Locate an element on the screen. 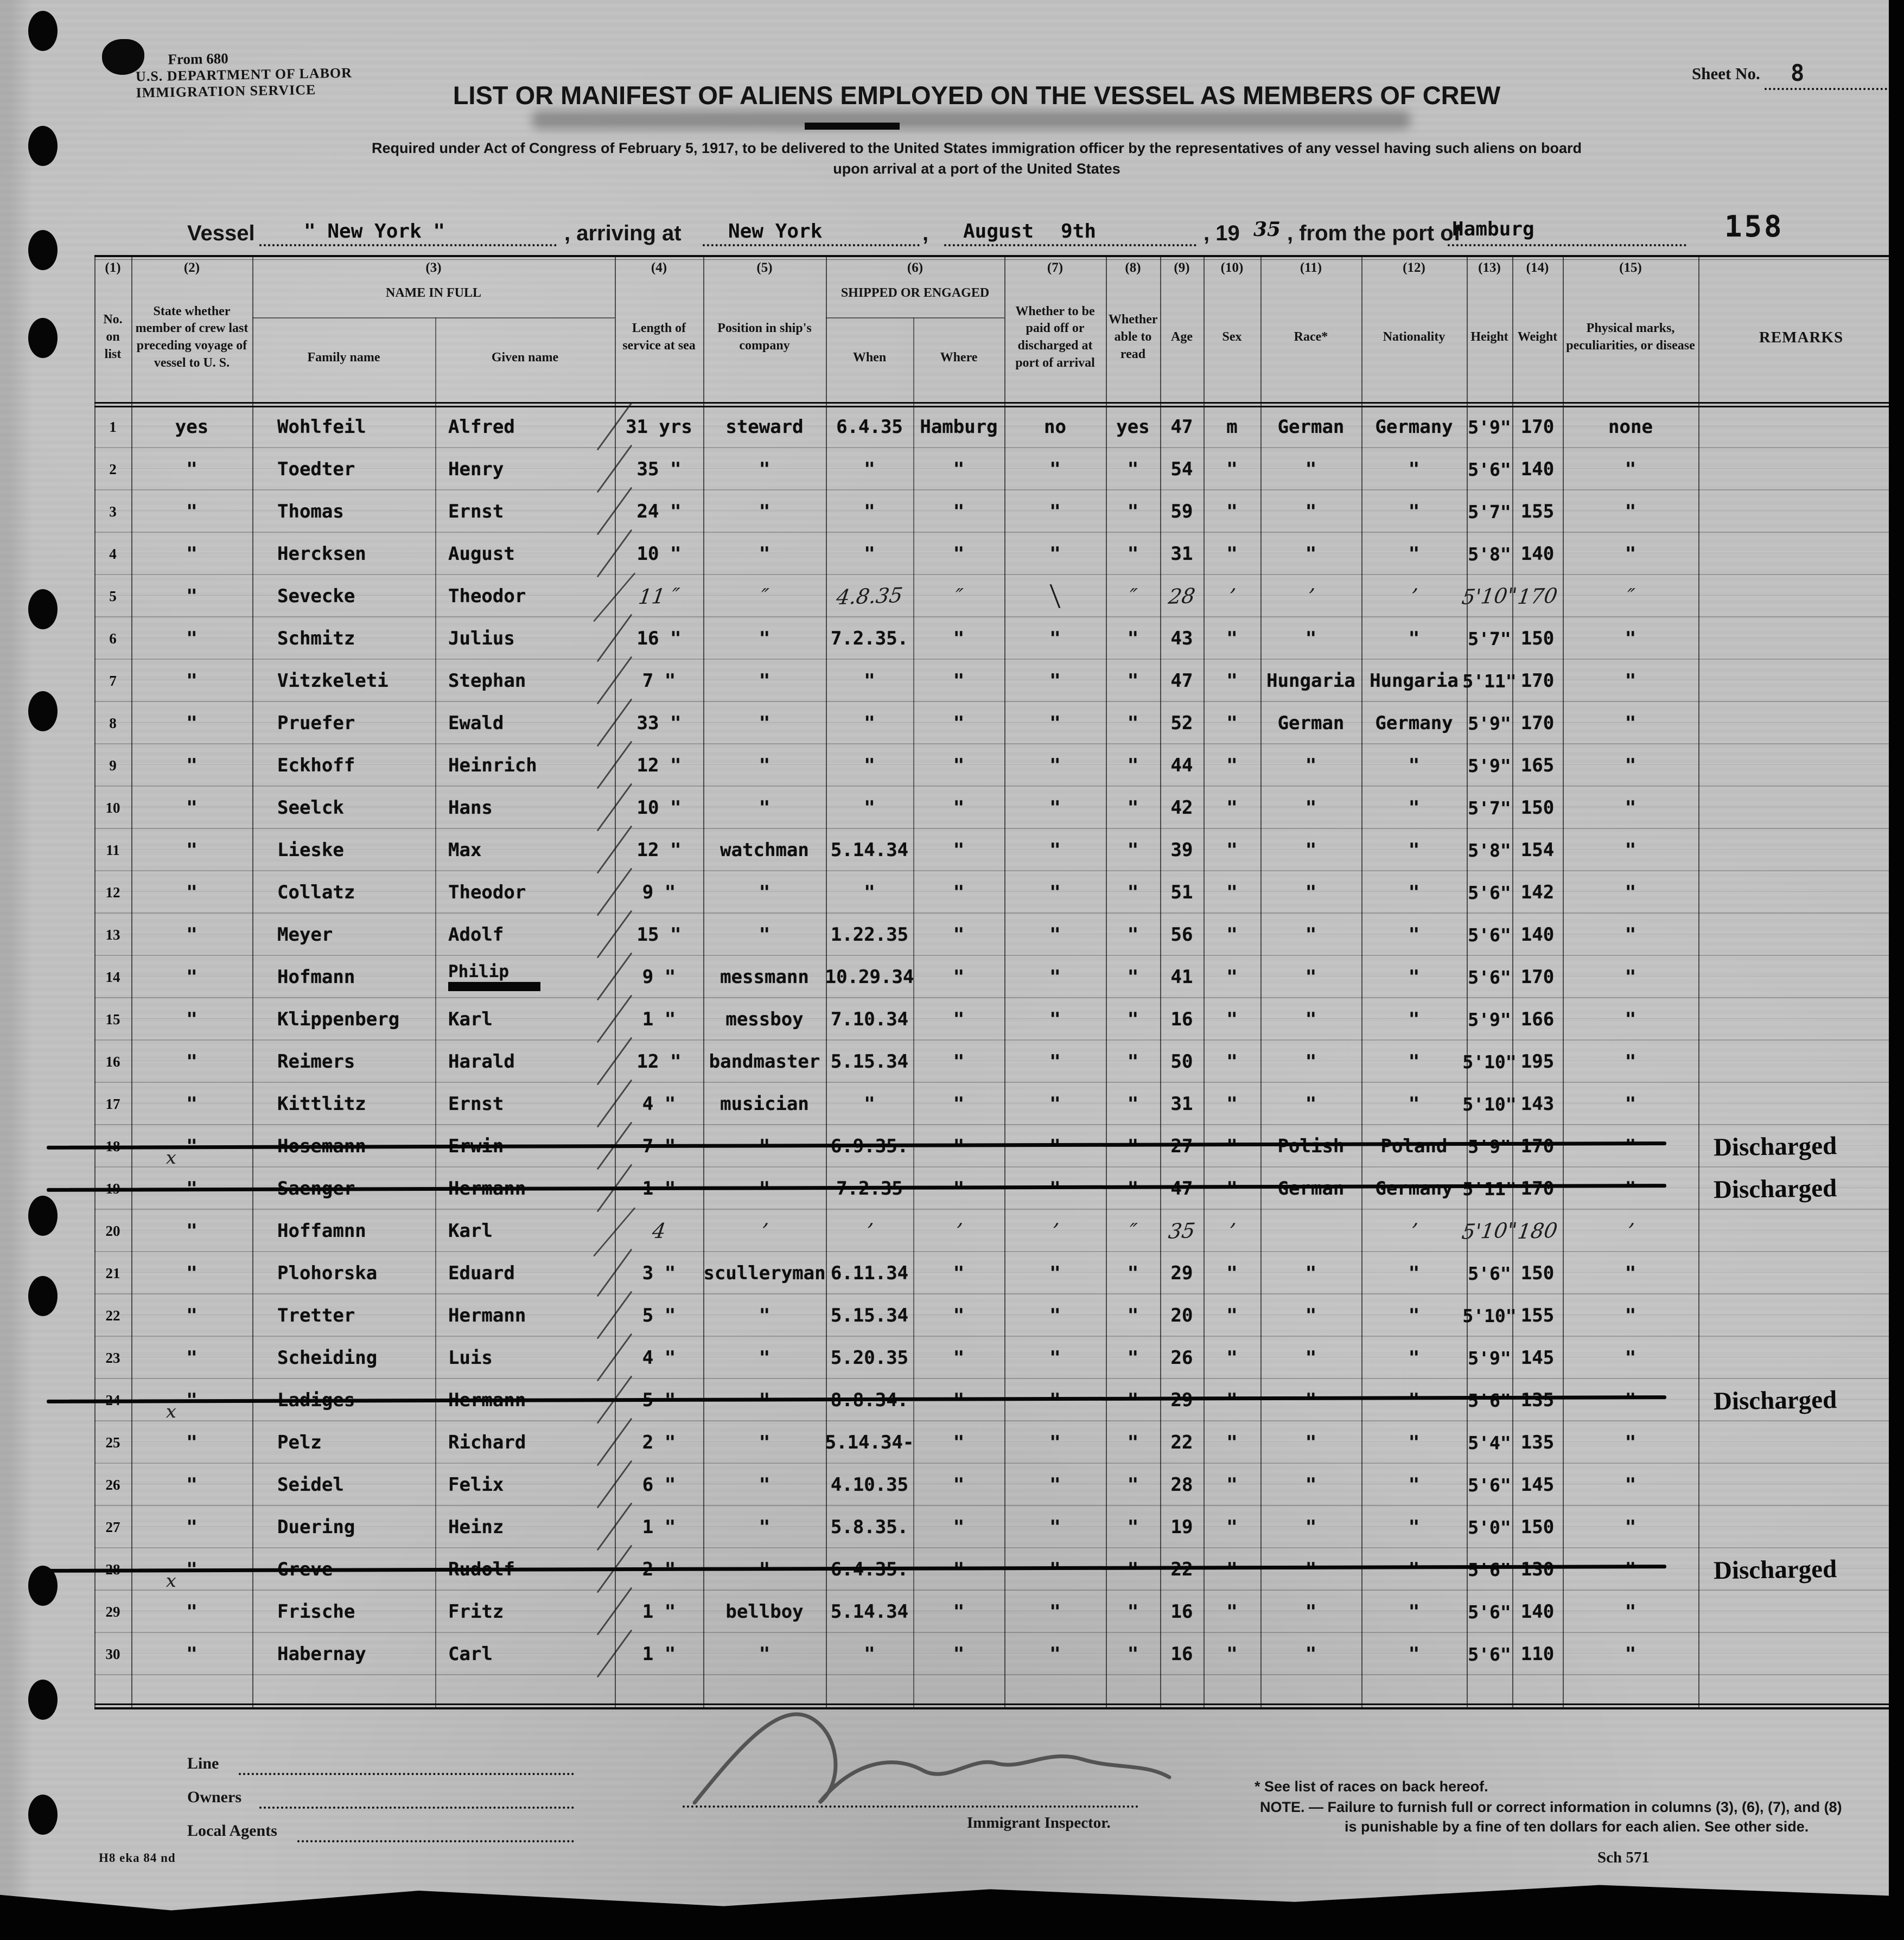 This screenshot has height=1940, width=1904. schedule-number: Sch 571 is located at coordinates (1623, 1857).